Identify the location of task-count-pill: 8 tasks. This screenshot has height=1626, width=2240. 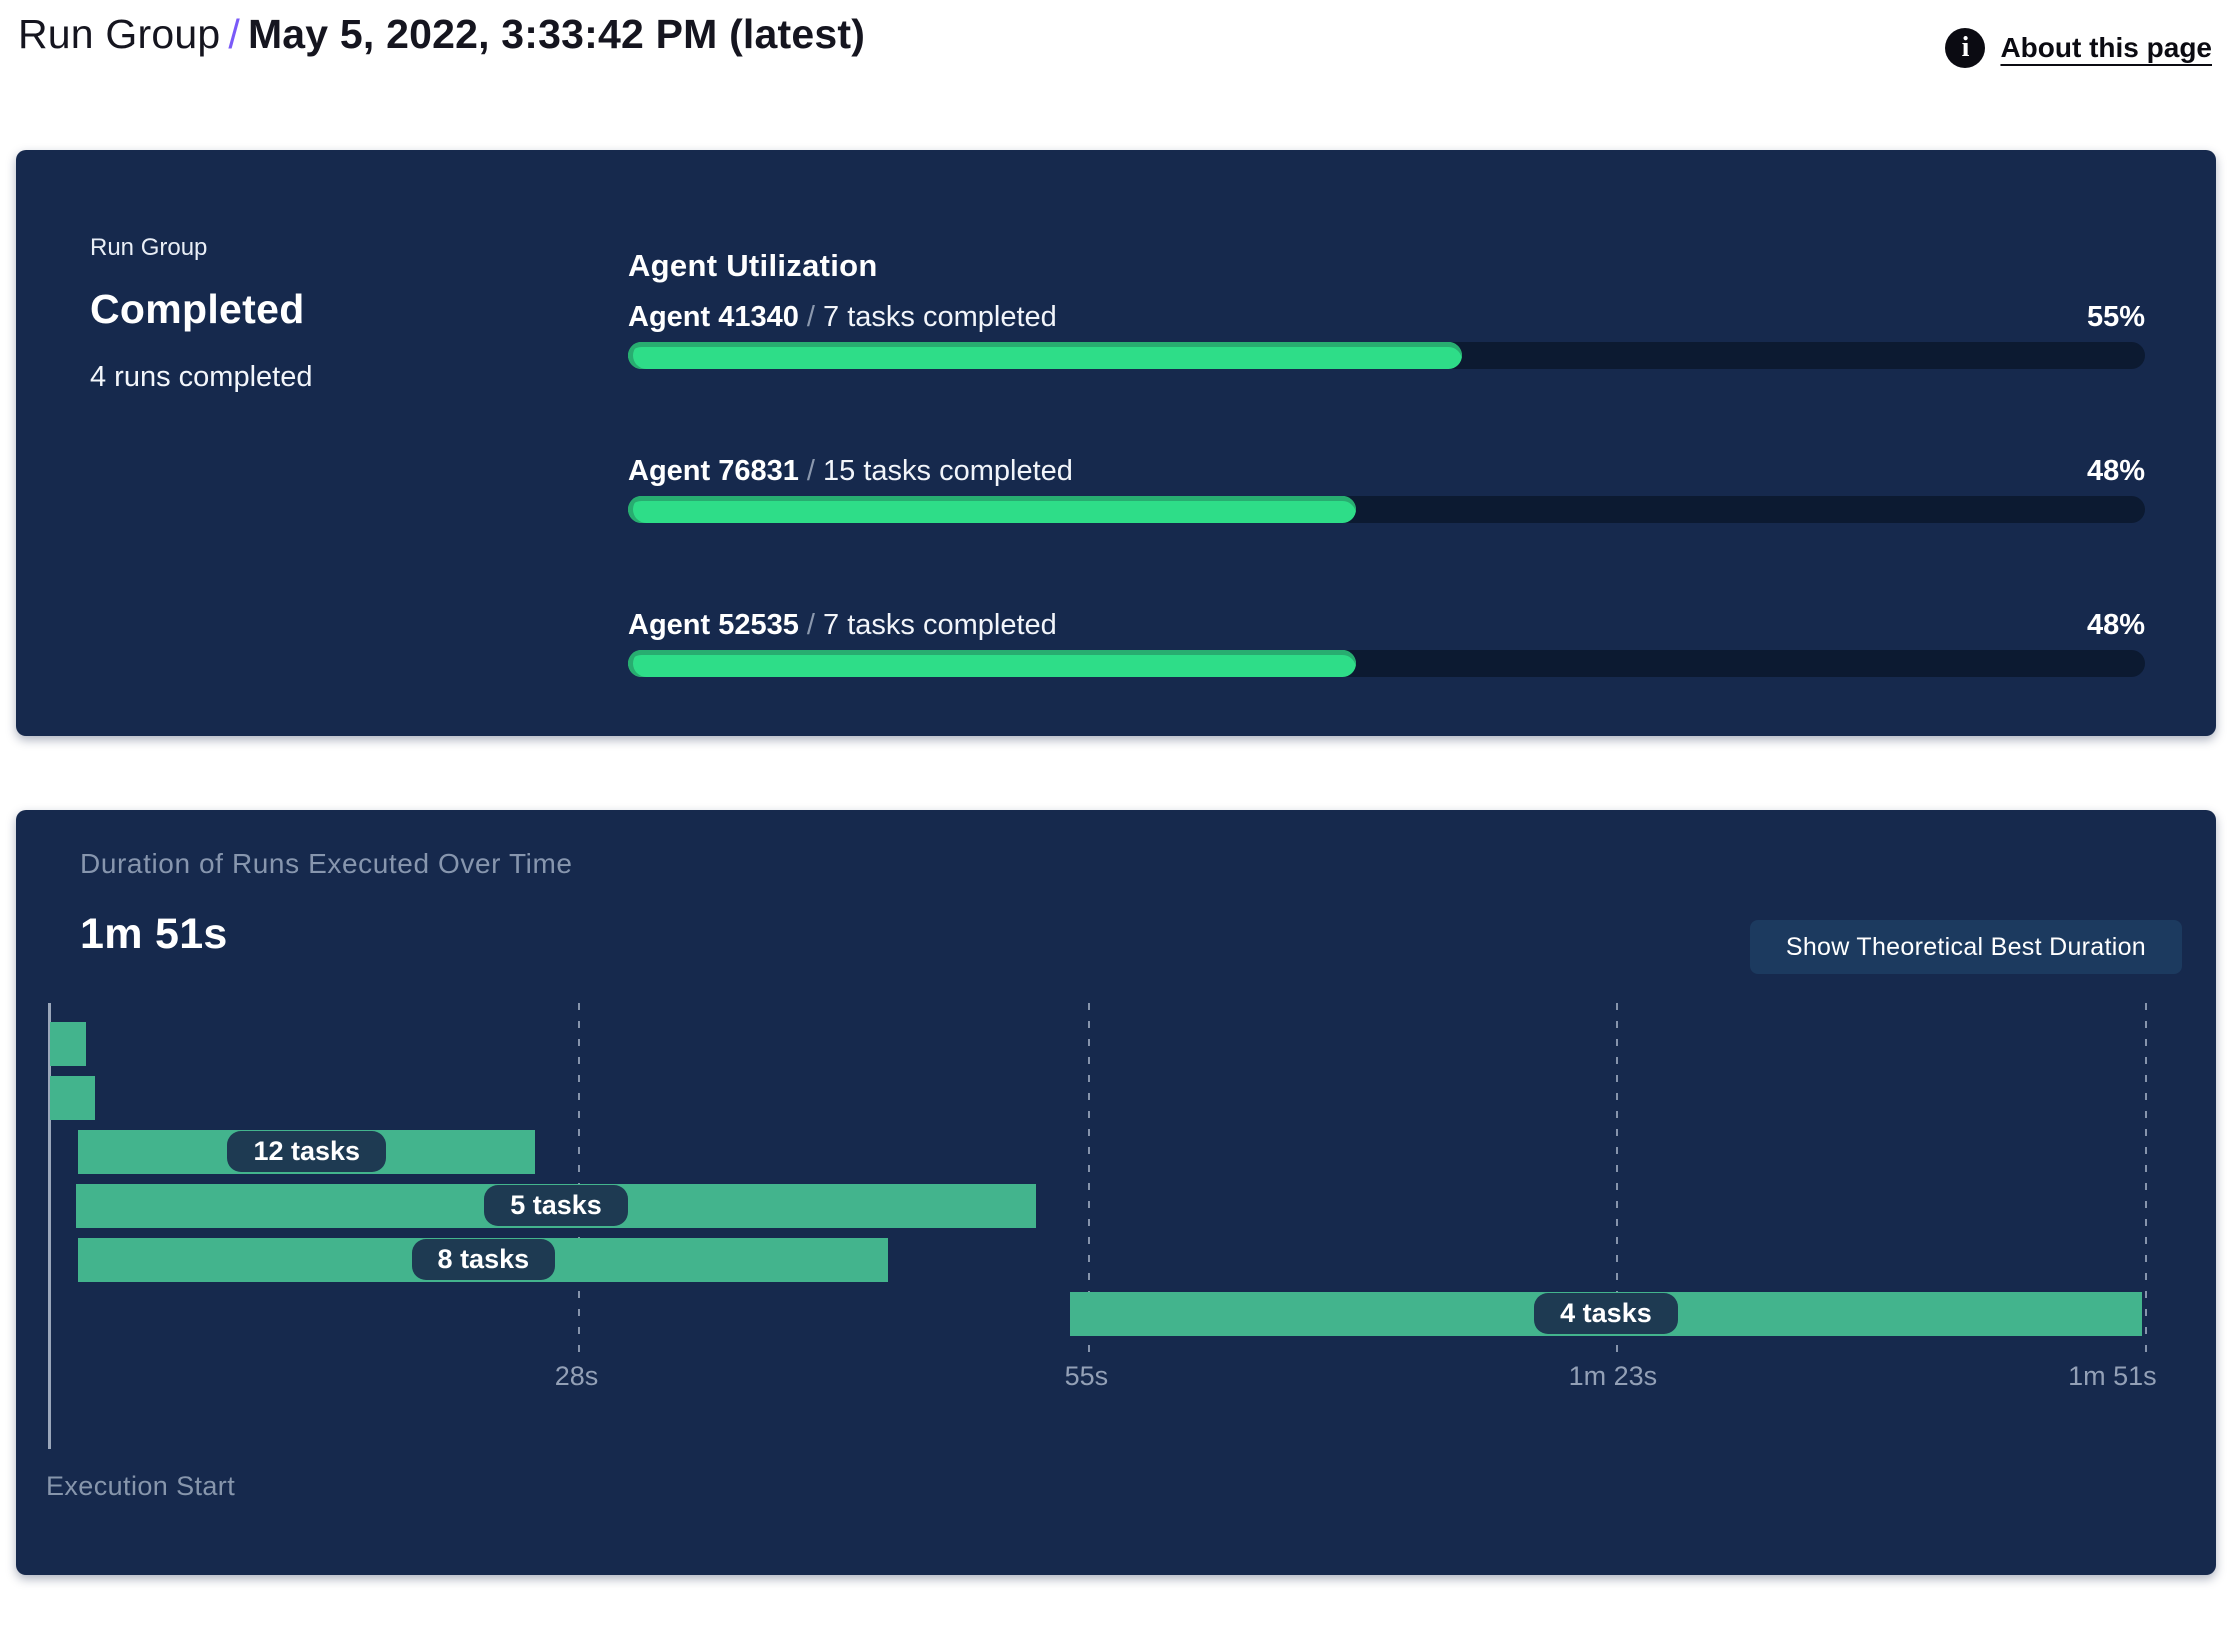
(483, 1260).